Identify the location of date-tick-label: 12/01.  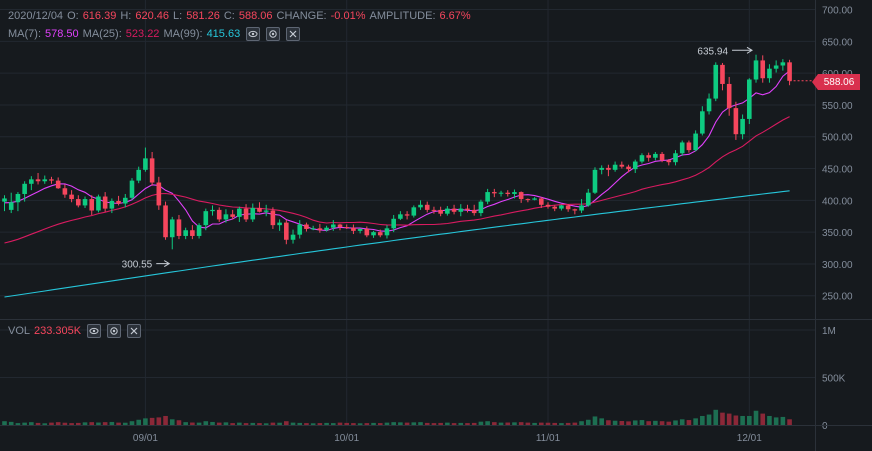
(749, 438).